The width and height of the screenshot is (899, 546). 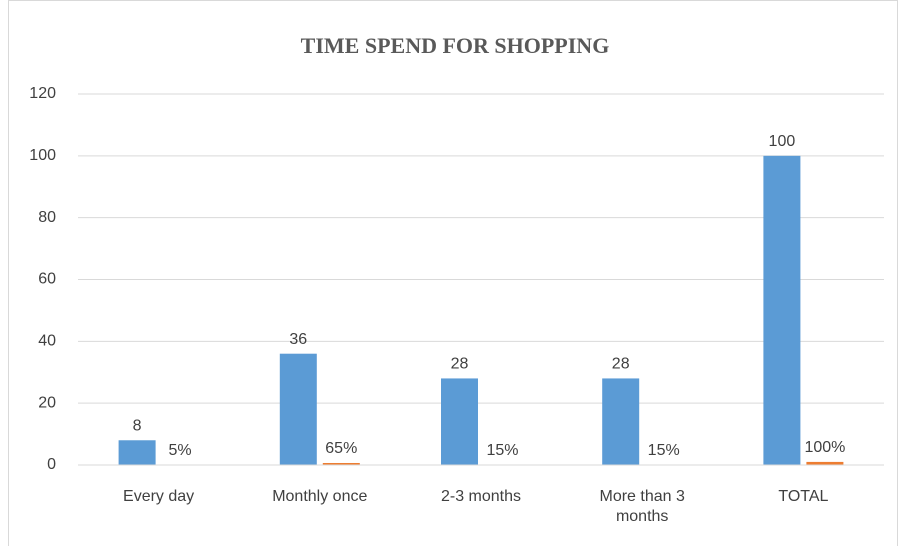 What do you see at coordinates (803, 496) in the screenshot?
I see `x-tick-label: TOTAL` at bounding box center [803, 496].